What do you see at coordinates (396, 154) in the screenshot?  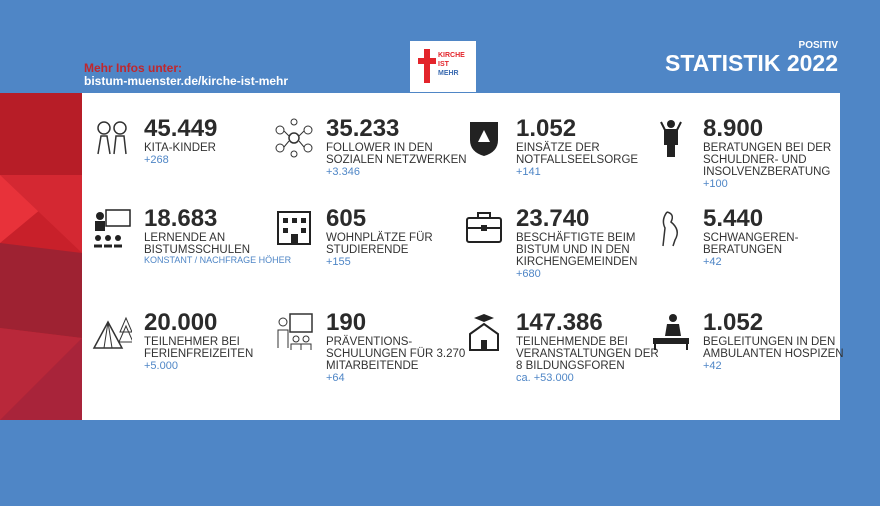 I see `stat-label: FOLLOWER IN DEN SOZIALEN NETZWERKEN` at bounding box center [396, 154].